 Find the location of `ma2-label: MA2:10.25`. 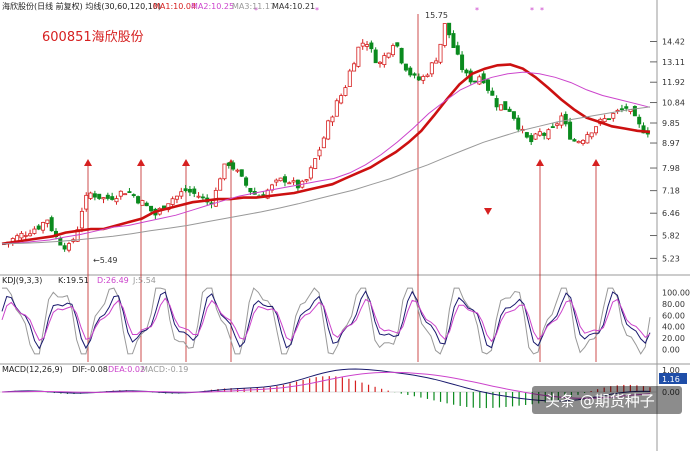

ma2-label: MA2:10.25 is located at coordinates (212, 6).